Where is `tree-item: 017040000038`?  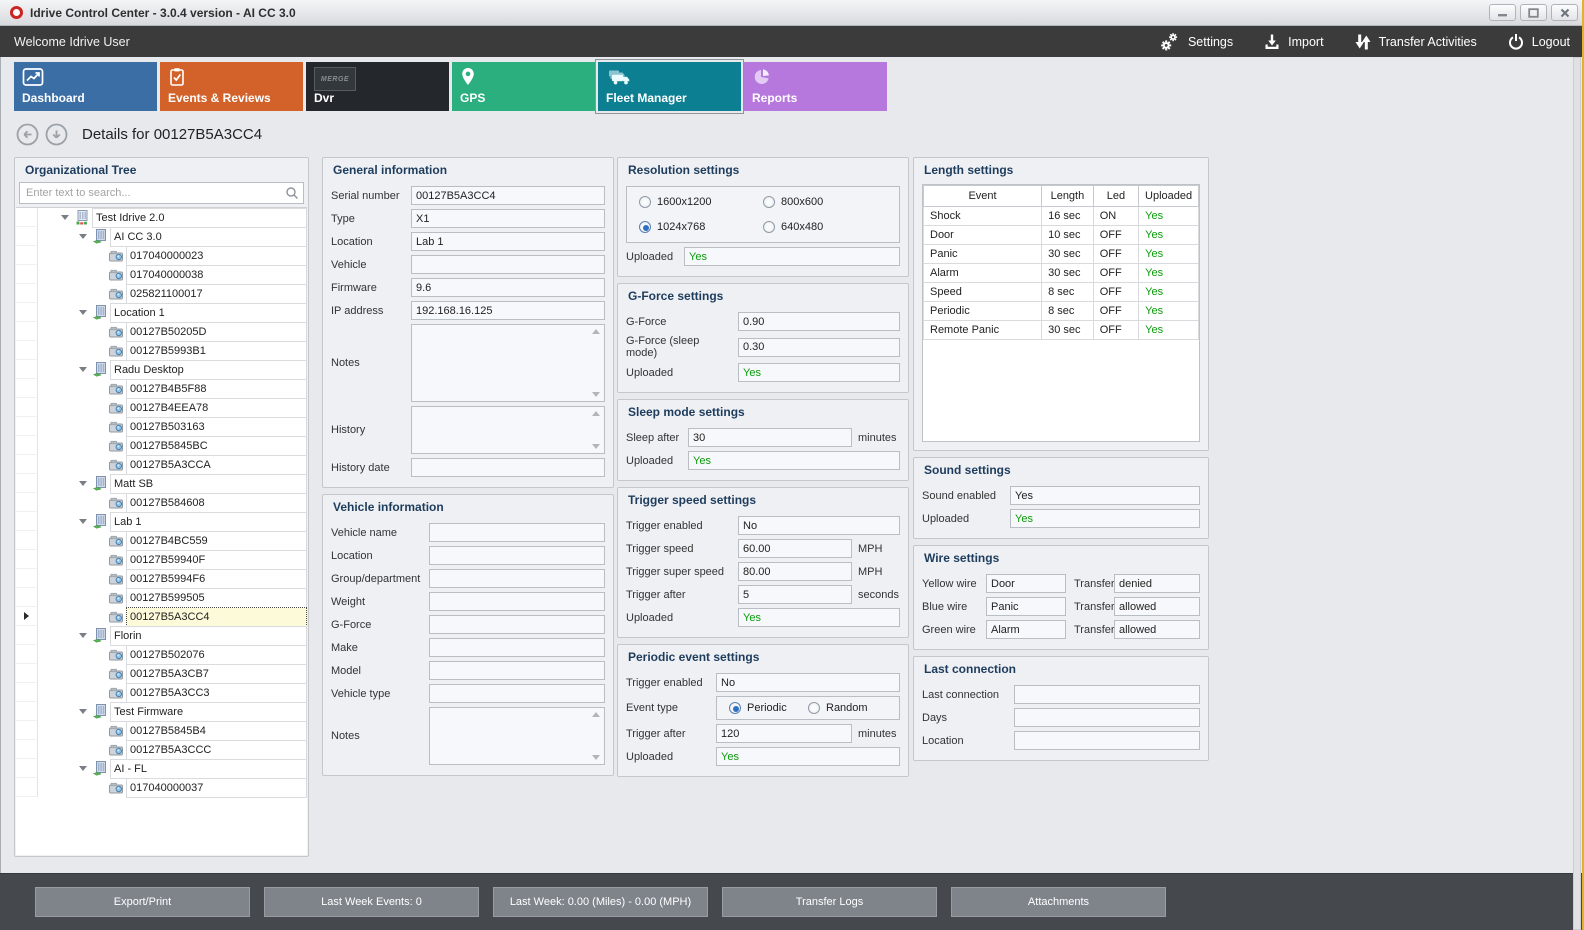
tree-item: 017040000038 is located at coordinates (161, 275).